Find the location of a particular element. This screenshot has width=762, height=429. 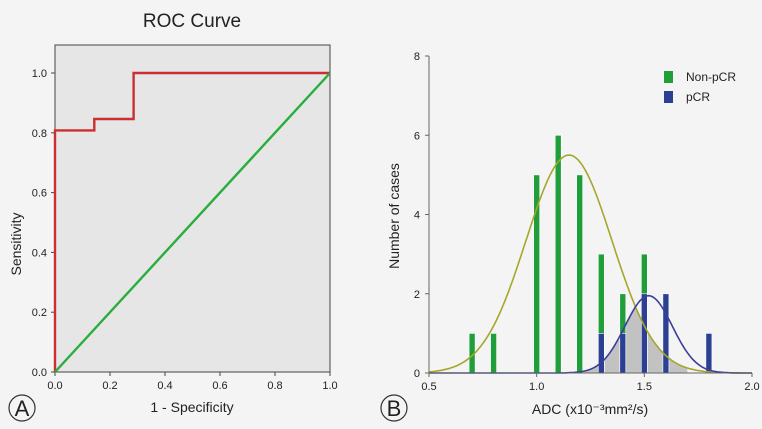

hist-x-tick-label: 1.5 is located at coordinates (644, 387).